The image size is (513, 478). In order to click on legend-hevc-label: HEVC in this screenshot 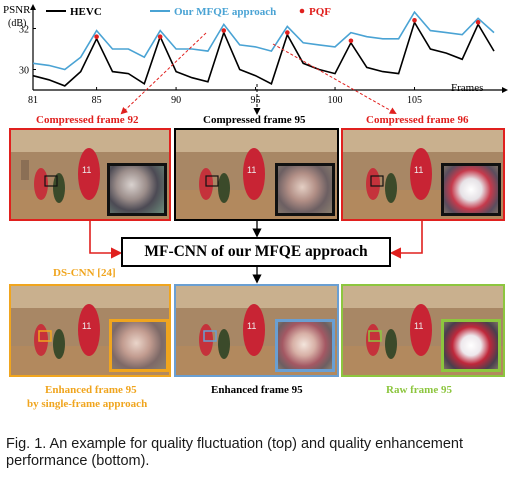, I will do `click(86, 12)`.